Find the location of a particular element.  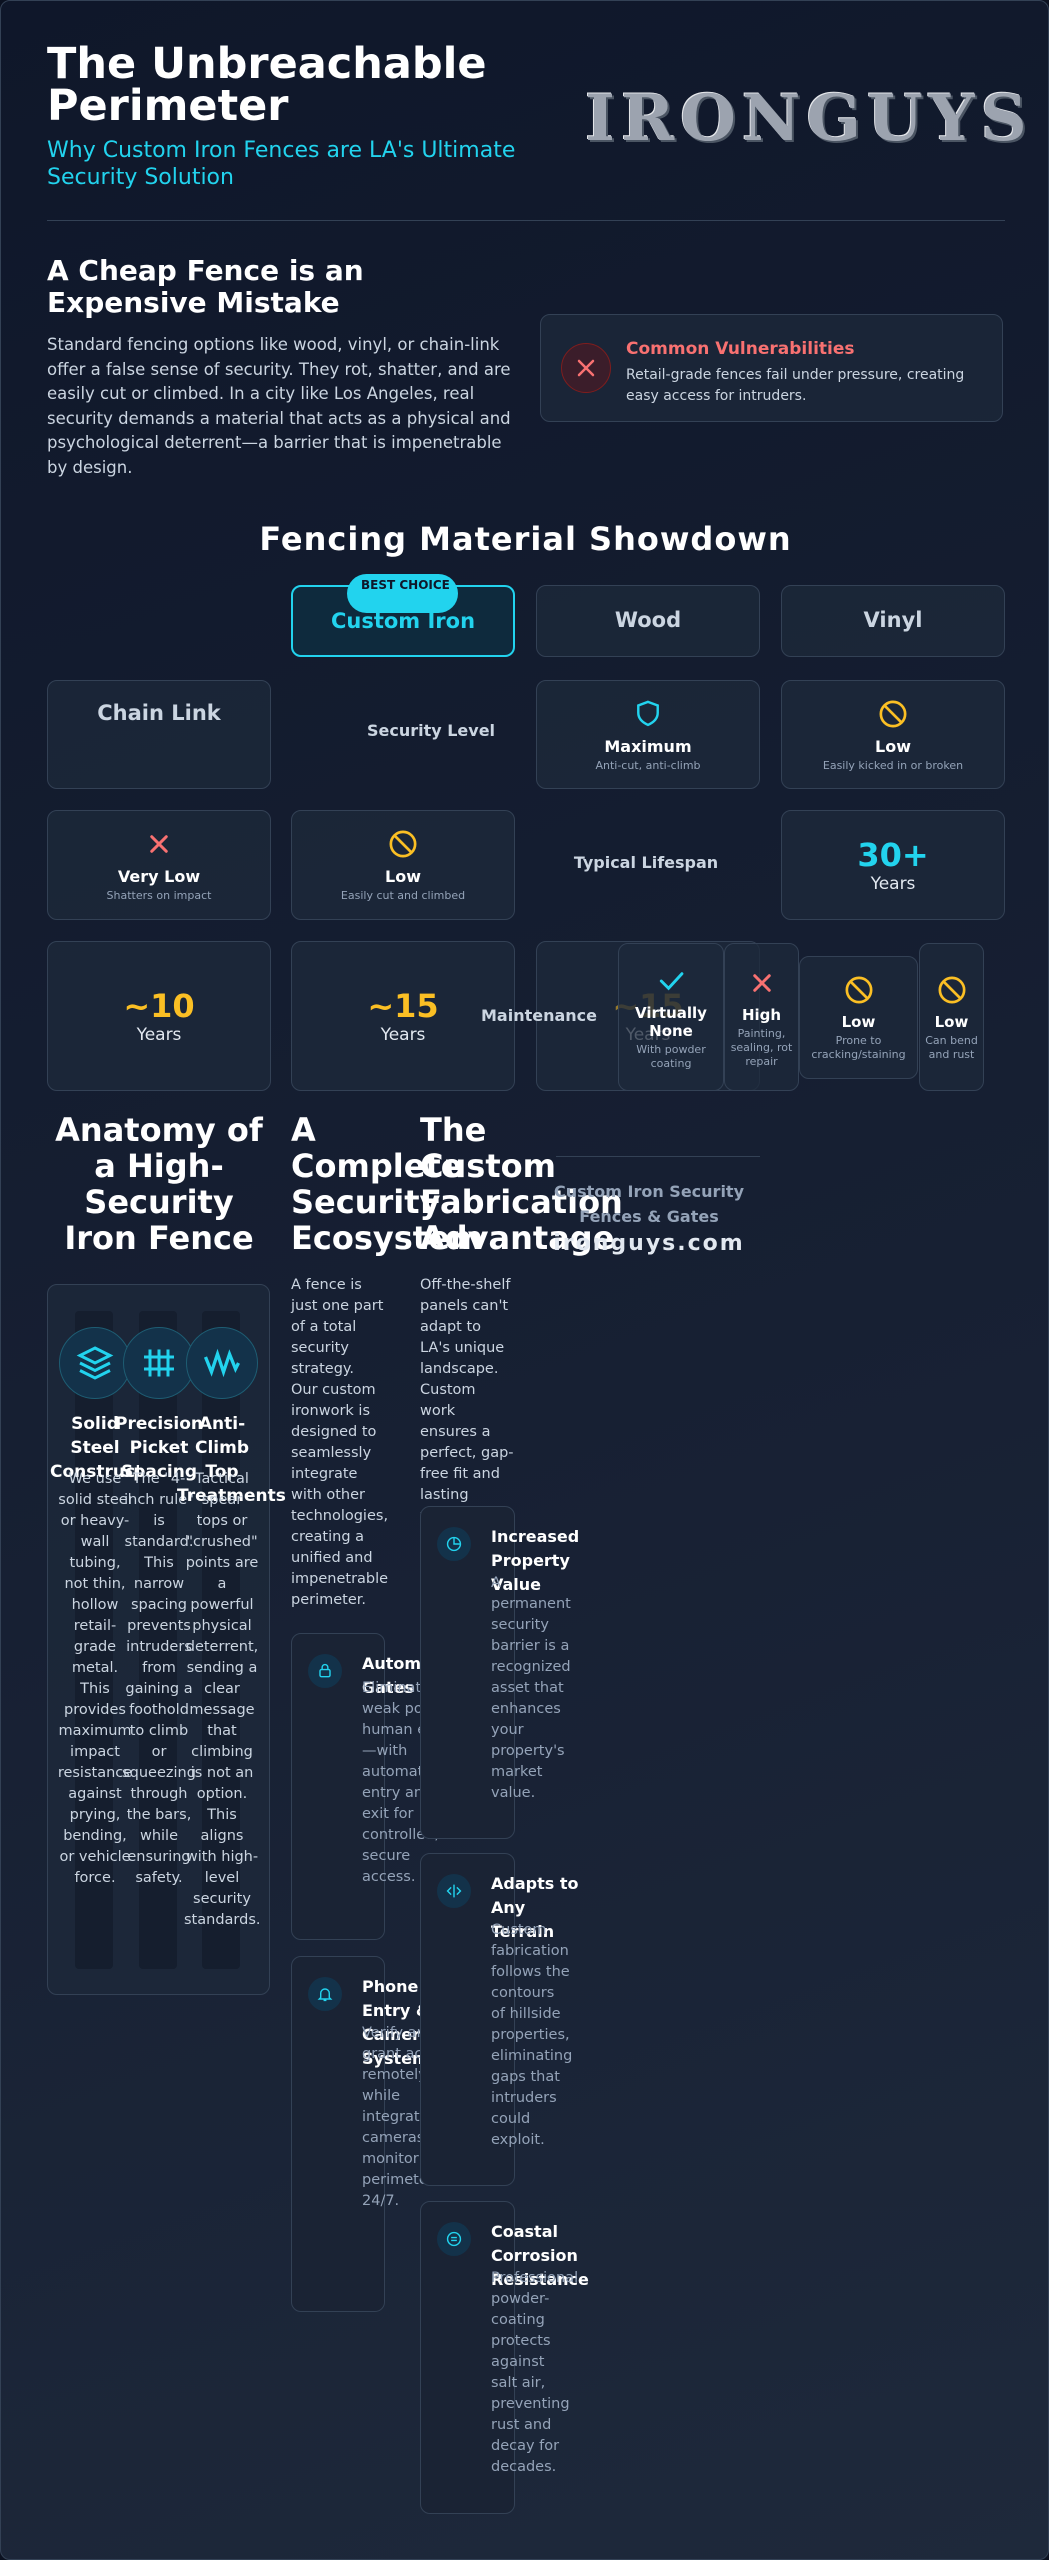

ecosystem-title: A Complete Security Ecosystem is located at coordinates (387, 1184).